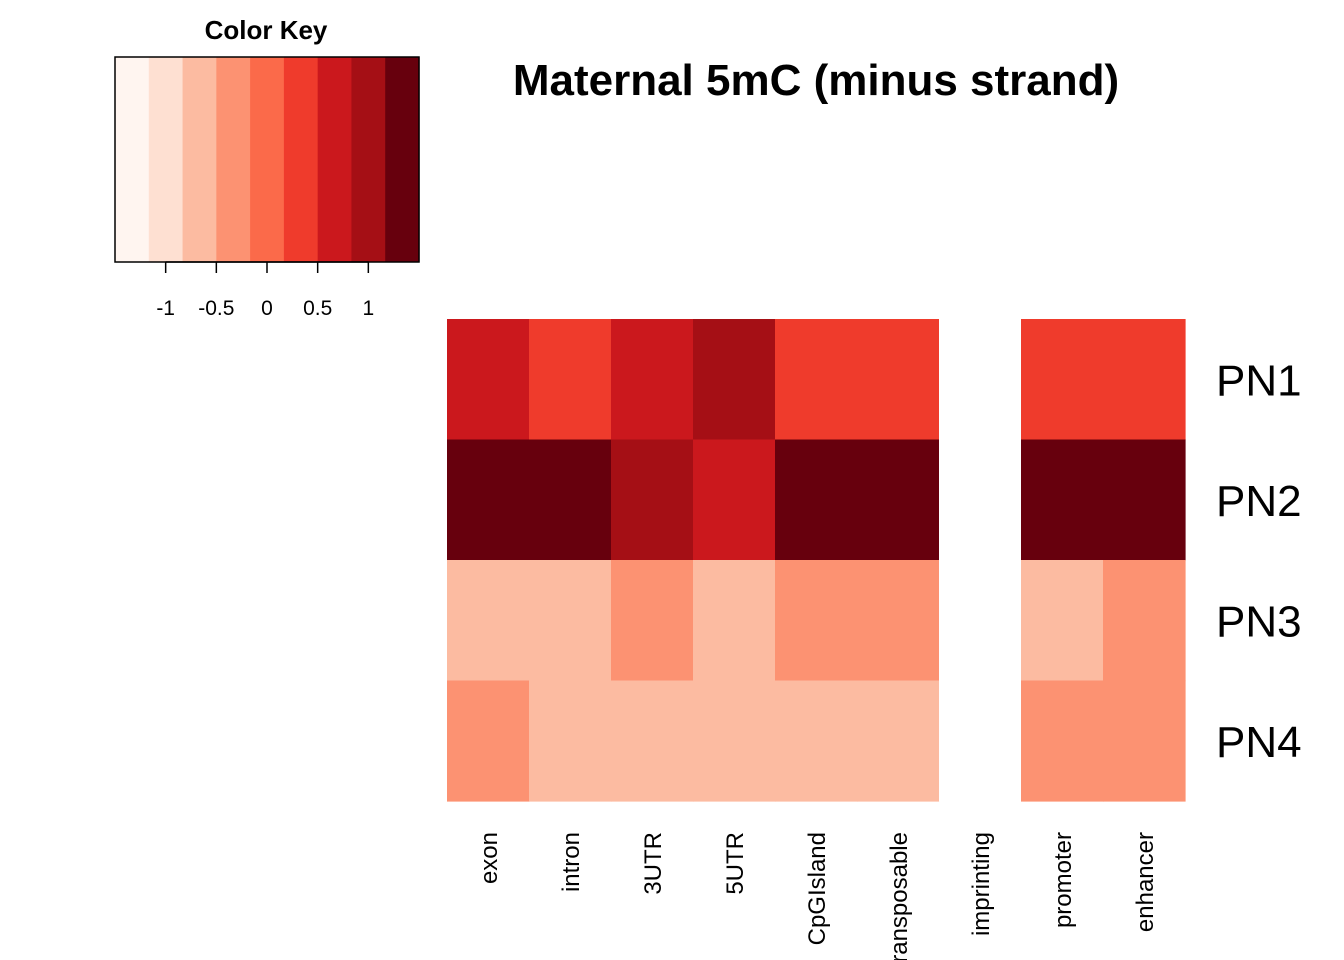  I want to click on column-label: intron, so click(571, 862).